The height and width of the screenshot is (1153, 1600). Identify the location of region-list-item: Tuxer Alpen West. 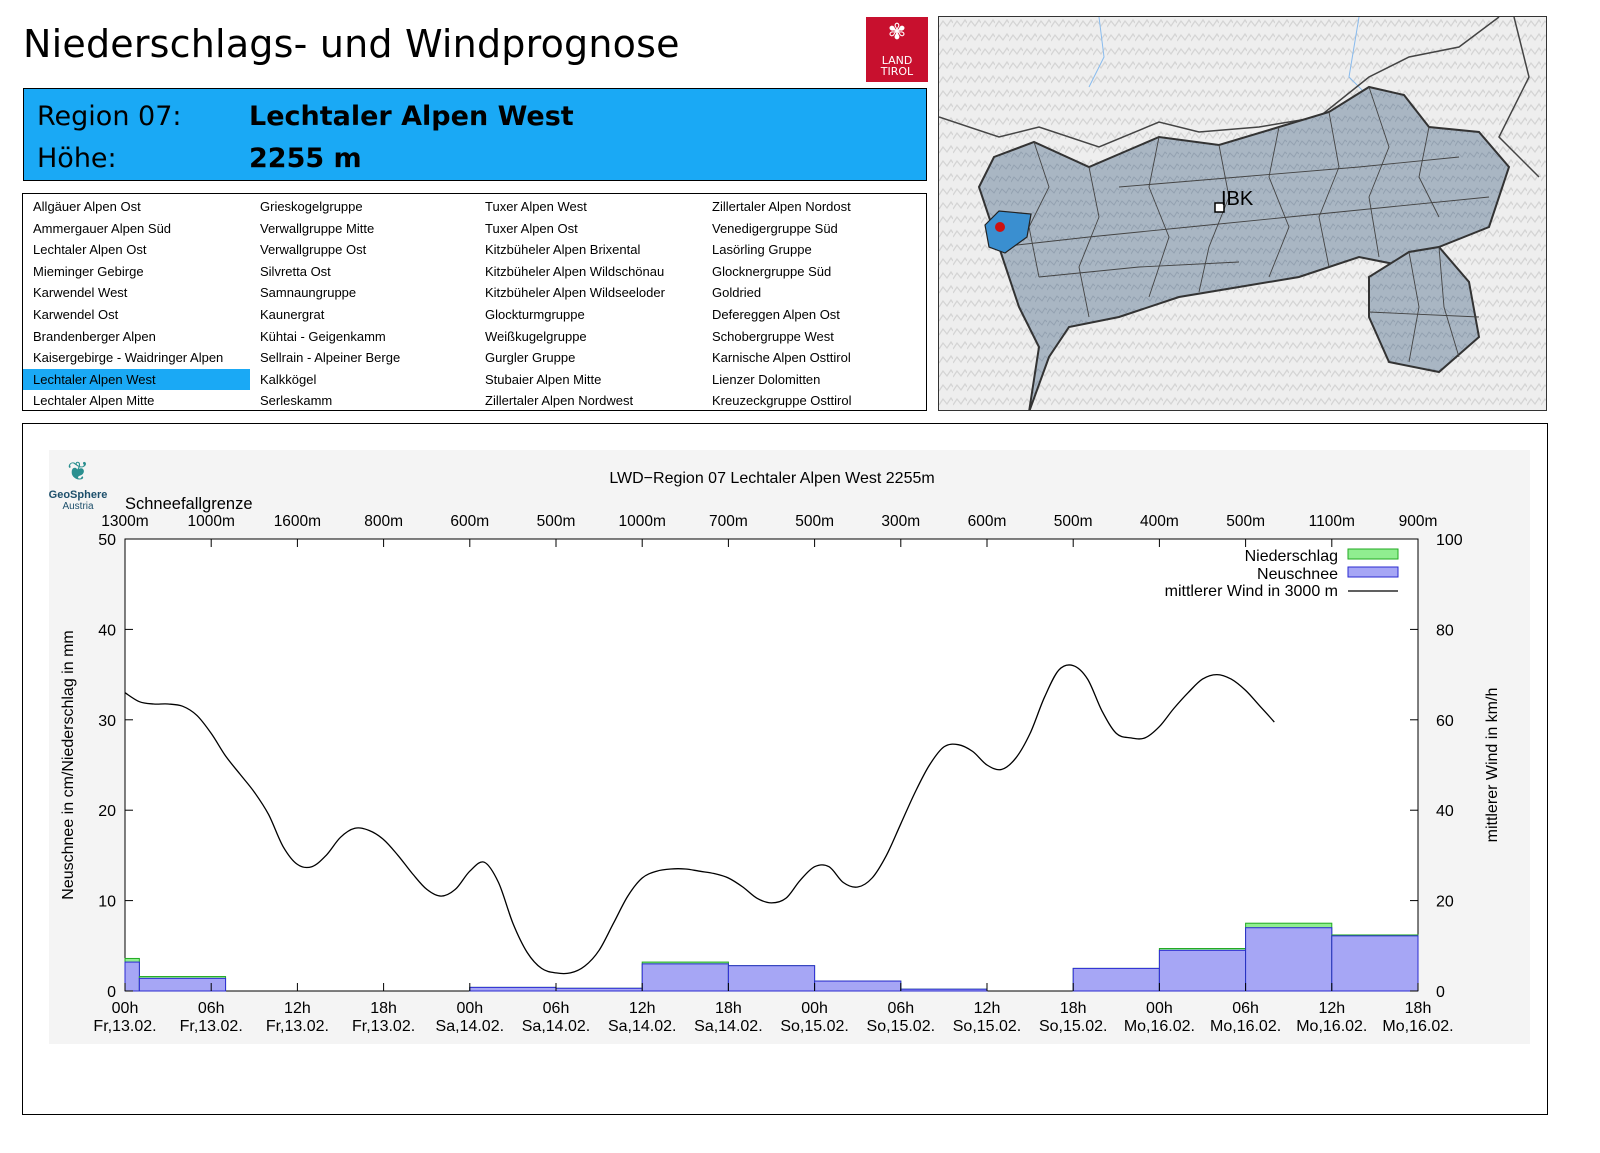
(536, 206).